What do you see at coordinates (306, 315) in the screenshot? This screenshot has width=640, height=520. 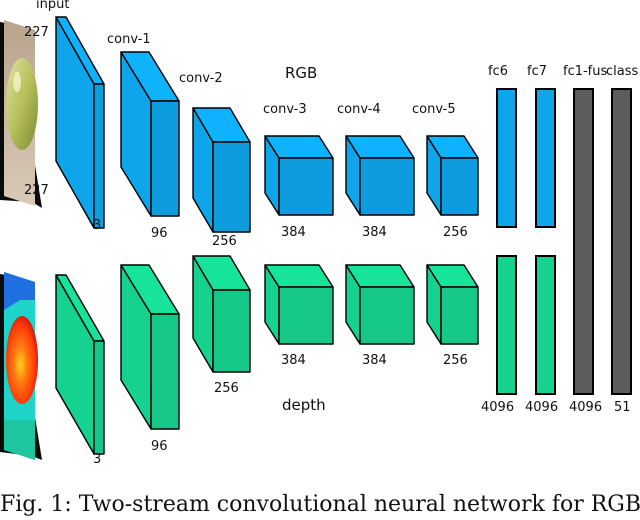 I see `depth-conv3-block-front` at bounding box center [306, 315].